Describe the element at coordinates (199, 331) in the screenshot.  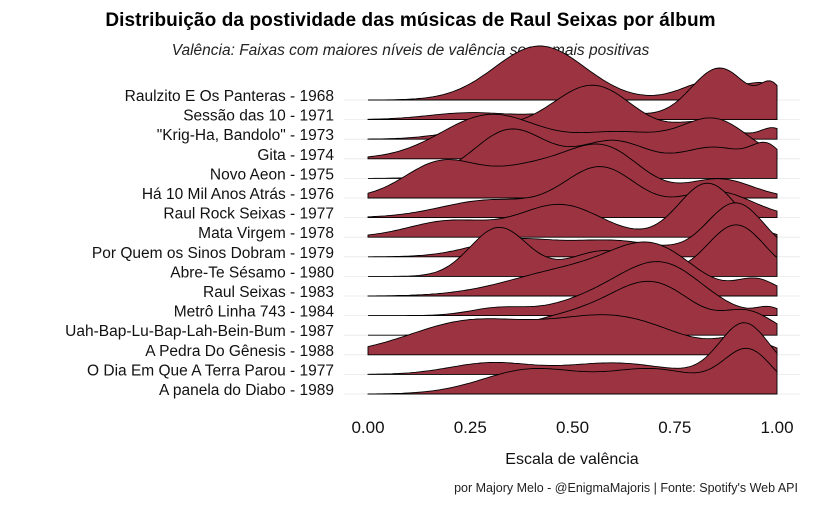
I see `y-tick-label: Uah-Bap-Lu-Bap-Lah-Bein-Bum - 1987` at that location.